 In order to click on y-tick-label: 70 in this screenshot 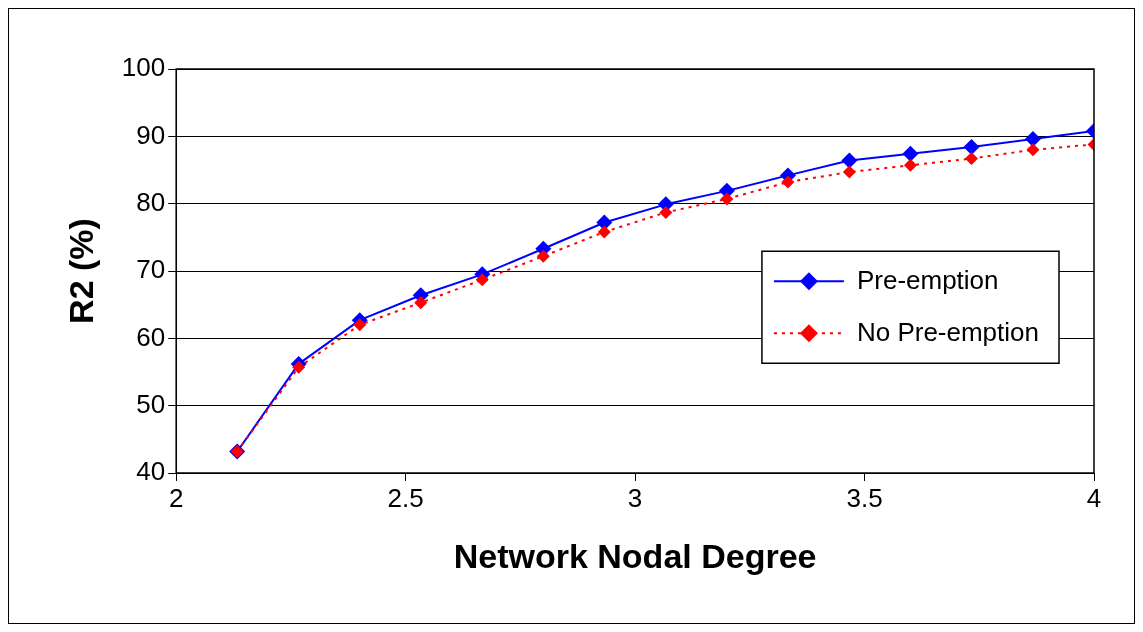, I will do `click(151, 269)`.